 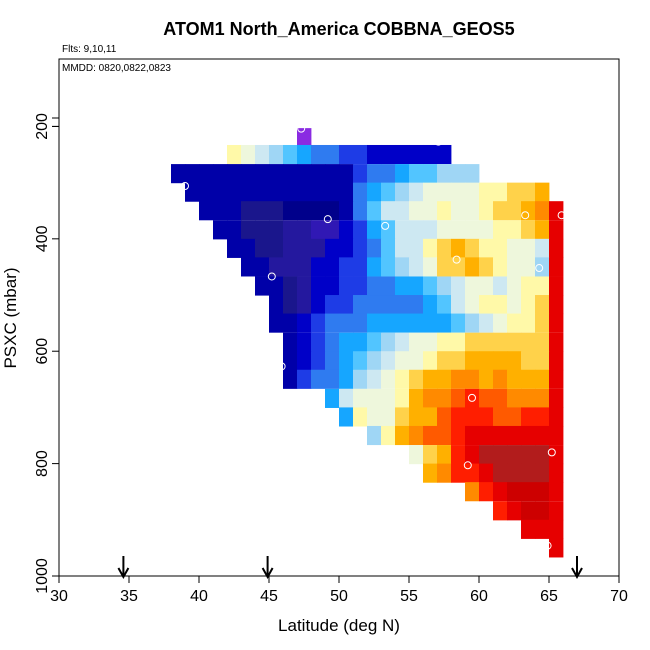 What do you see at coordinates (350, 568) in the screenshot?
I see `flight-arrows` at bounding box center [350, 568].